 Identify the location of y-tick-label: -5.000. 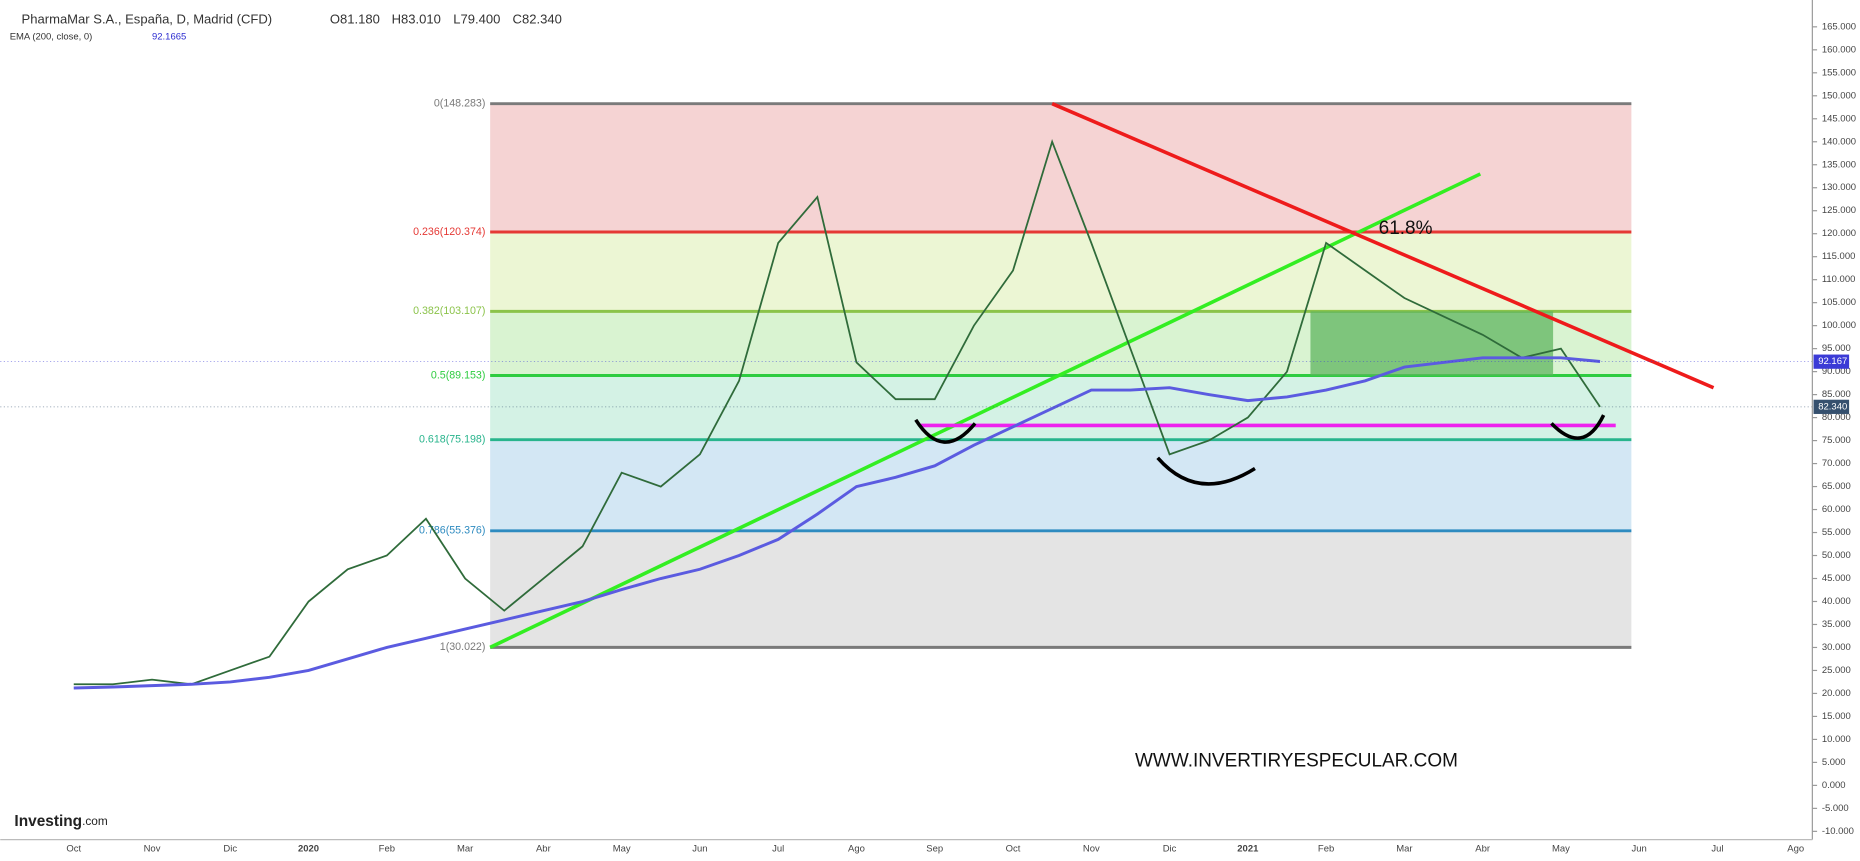
(1835, 808).